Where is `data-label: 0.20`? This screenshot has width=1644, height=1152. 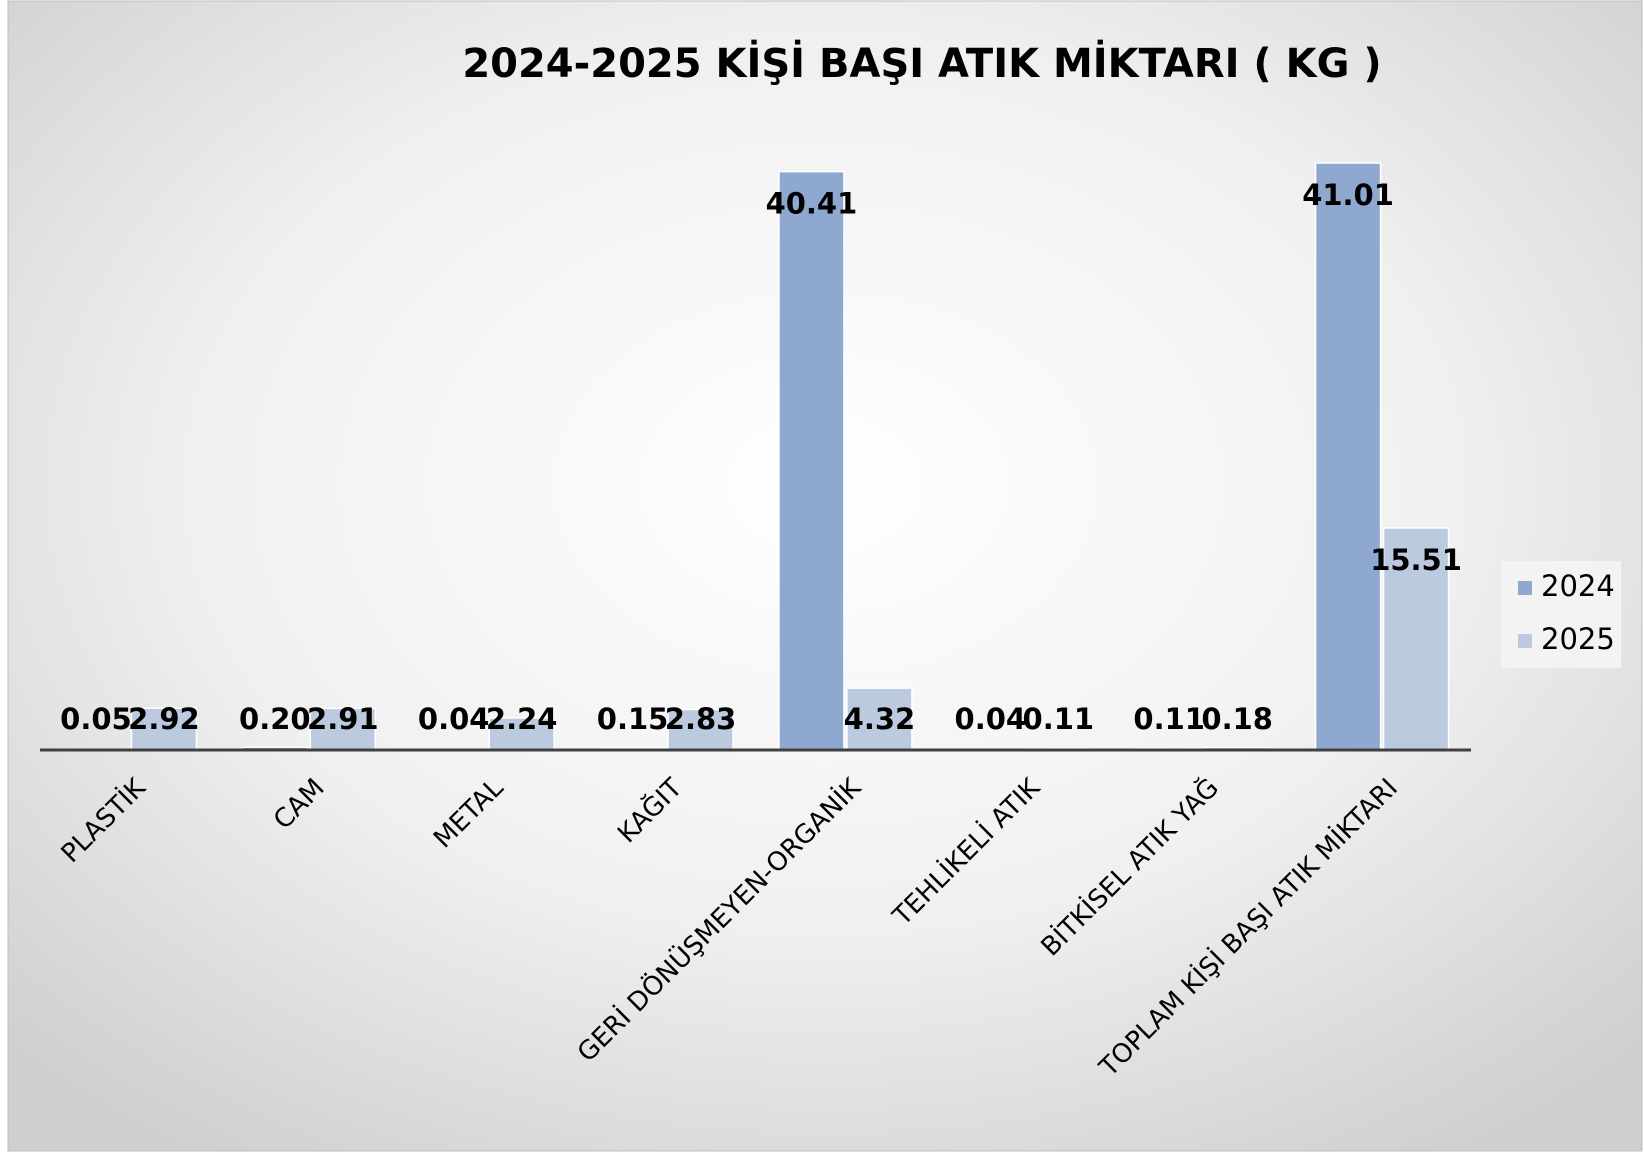
data-label: 0.20 is located at coordinates (275, 719).